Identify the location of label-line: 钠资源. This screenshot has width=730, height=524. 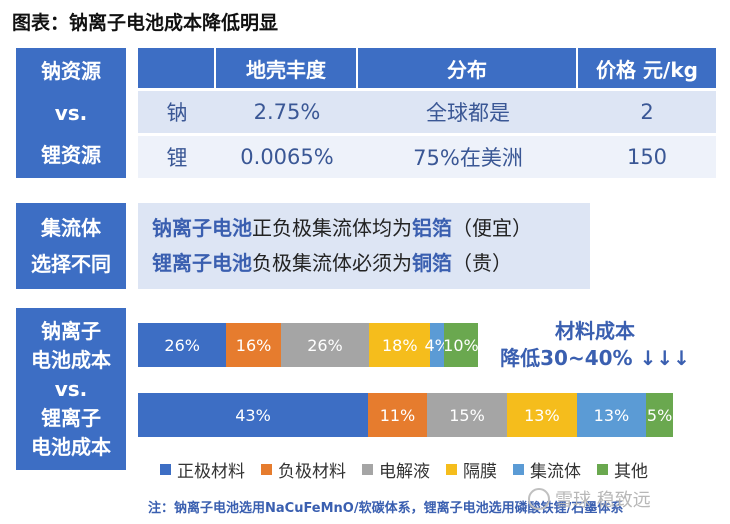
(71, 71).